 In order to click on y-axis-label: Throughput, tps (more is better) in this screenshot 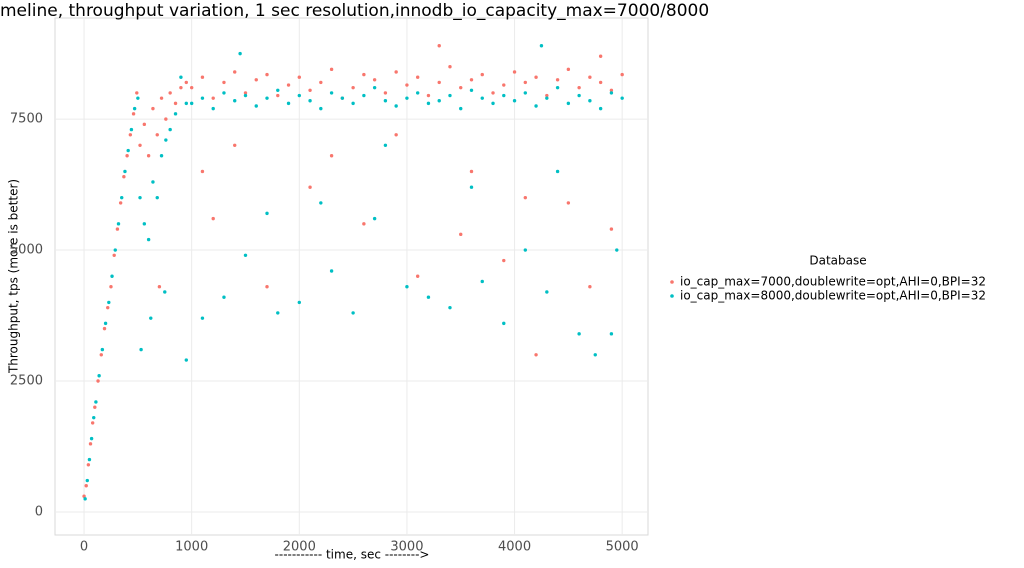, I will do `click(14, 276)`.